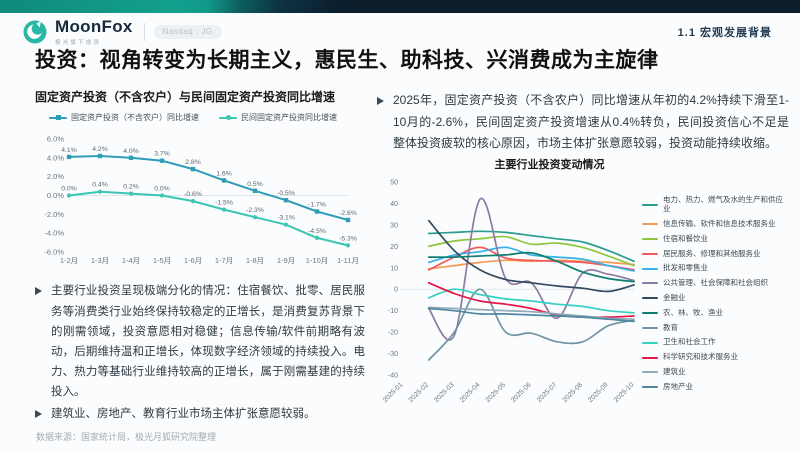 The image size is (800, 450). I want to click on y-axis-tick-label: 0, so click(396, 290).